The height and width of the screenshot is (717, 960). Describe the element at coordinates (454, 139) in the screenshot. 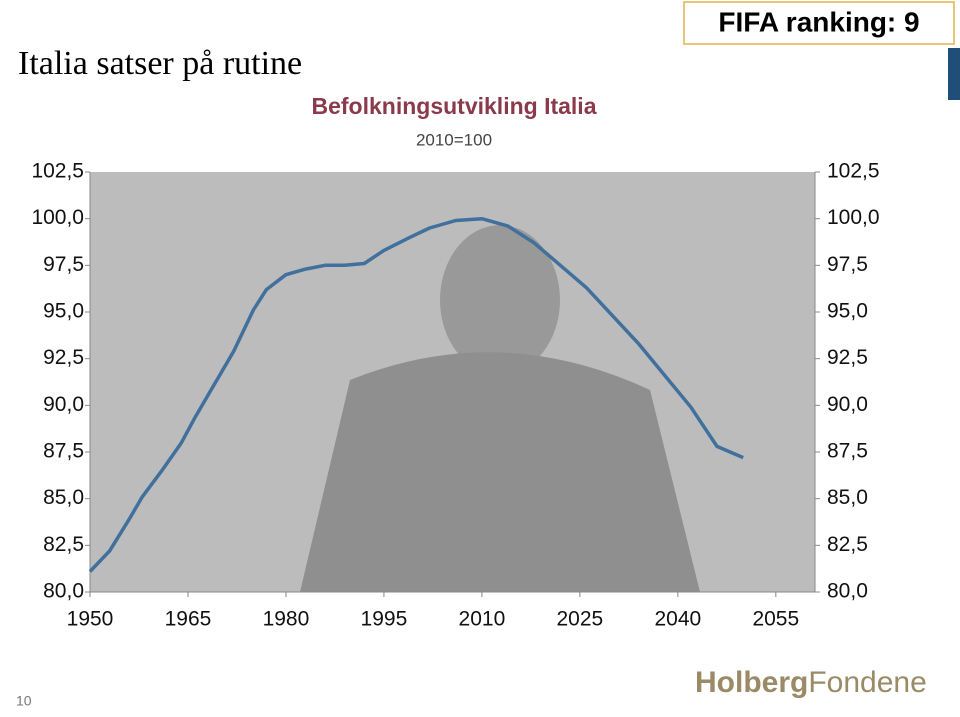

I see `chart-subtitle: 2010=100` at that location.